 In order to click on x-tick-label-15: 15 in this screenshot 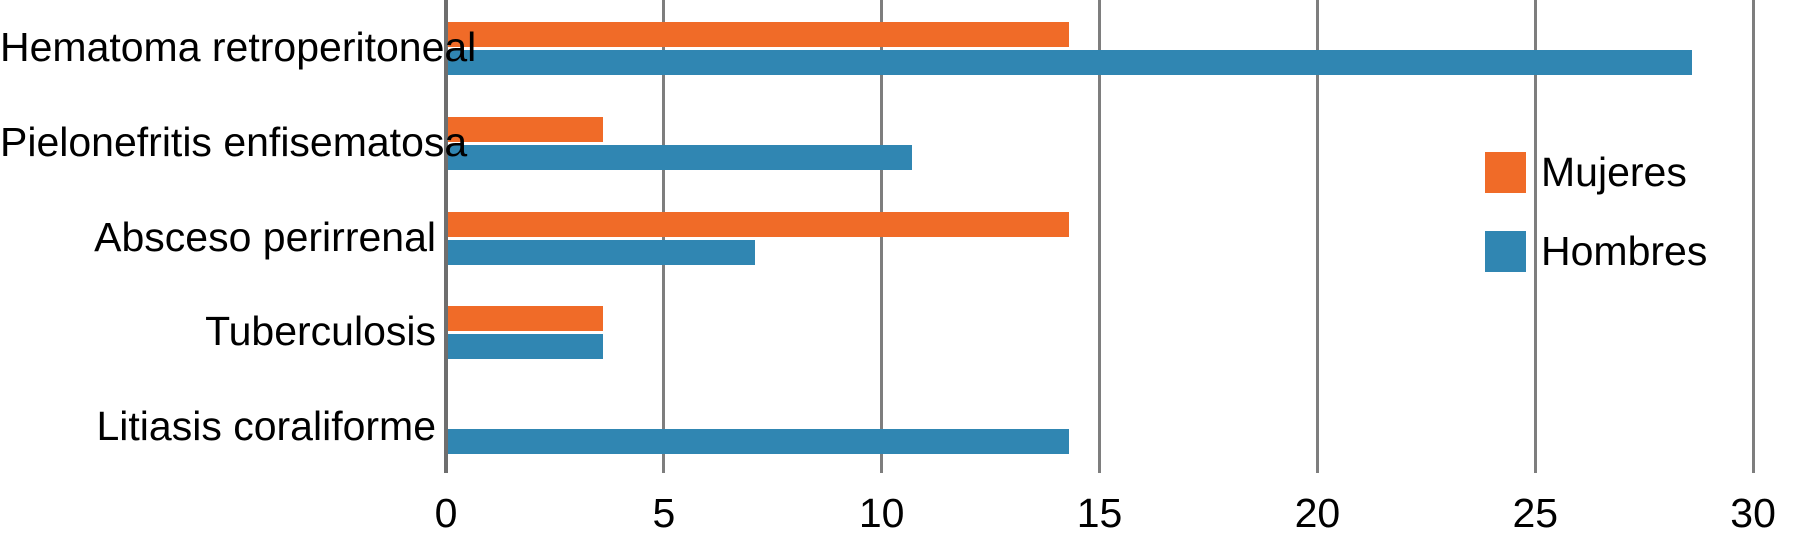, I will do `click(1099, 513)`.